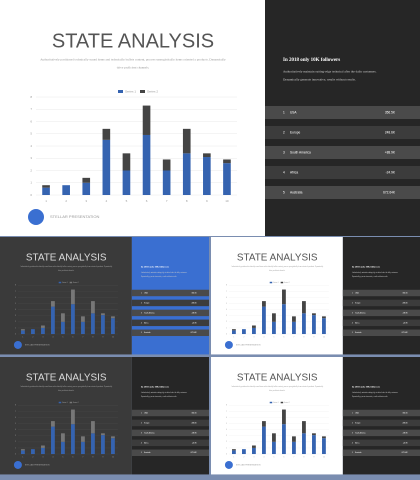  What do you see at coordinates (284, 112) in the screenshot?
I see `row-number: 1` at bounding box center [284, 112].